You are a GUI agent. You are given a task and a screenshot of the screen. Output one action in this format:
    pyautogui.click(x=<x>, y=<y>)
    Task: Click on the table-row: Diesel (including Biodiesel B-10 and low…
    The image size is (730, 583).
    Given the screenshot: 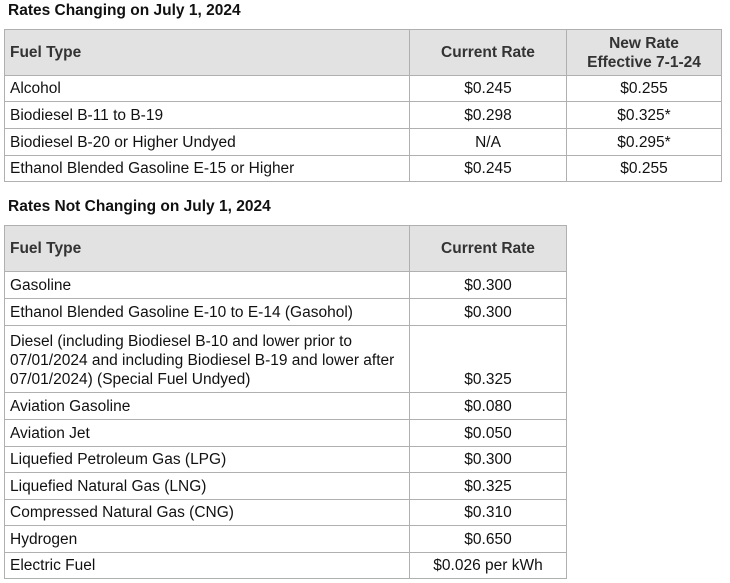 What is the action you would take?
    pyautogui.click(x=285, y=359)
    